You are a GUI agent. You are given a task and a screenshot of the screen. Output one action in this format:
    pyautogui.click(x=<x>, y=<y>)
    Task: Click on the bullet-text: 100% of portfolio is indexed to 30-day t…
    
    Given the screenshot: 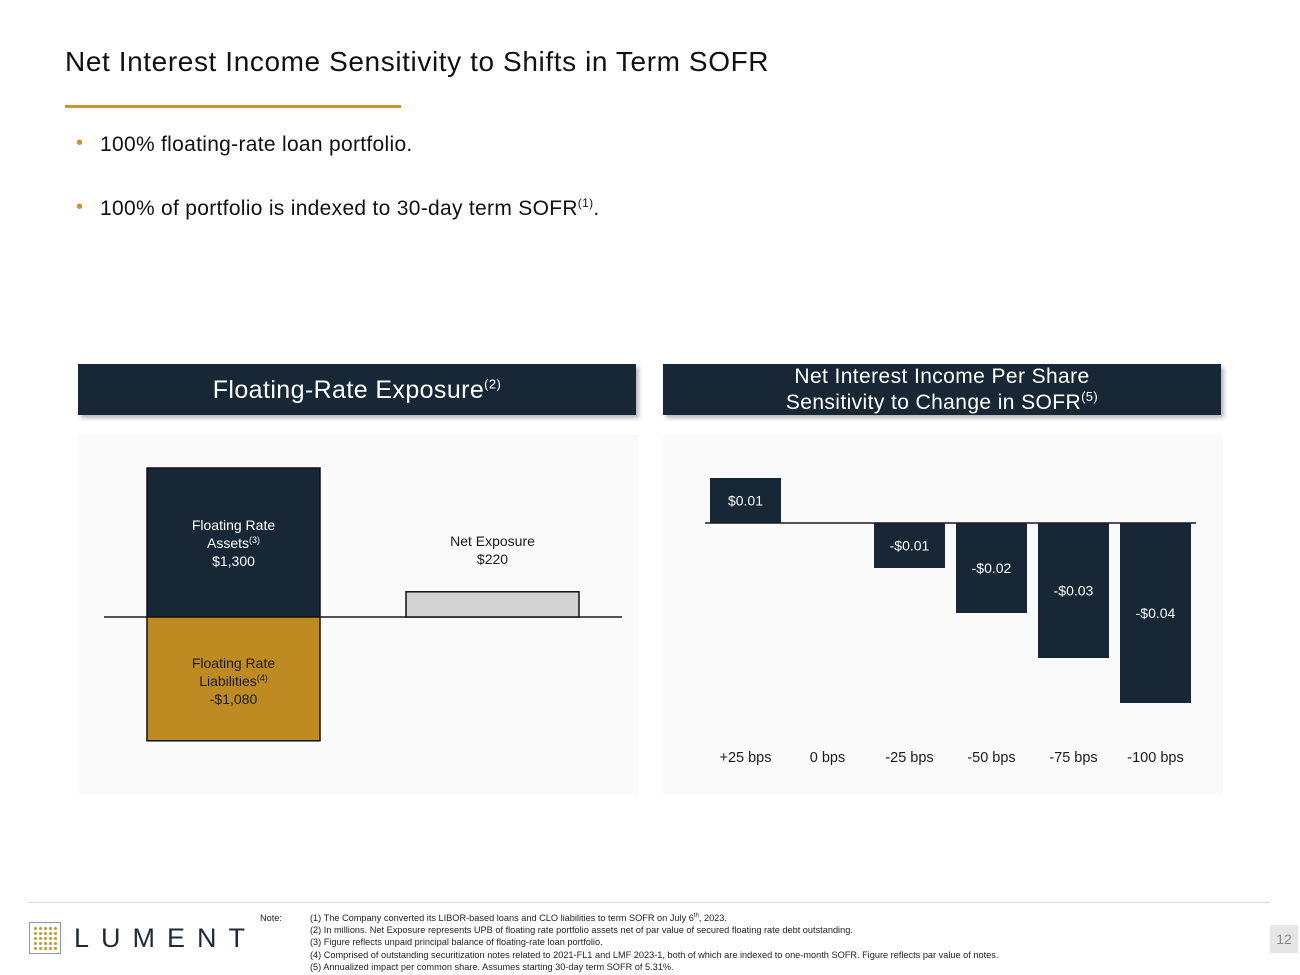 What is the action you would take?
    pyautogui.click(x=339, y=208)
    